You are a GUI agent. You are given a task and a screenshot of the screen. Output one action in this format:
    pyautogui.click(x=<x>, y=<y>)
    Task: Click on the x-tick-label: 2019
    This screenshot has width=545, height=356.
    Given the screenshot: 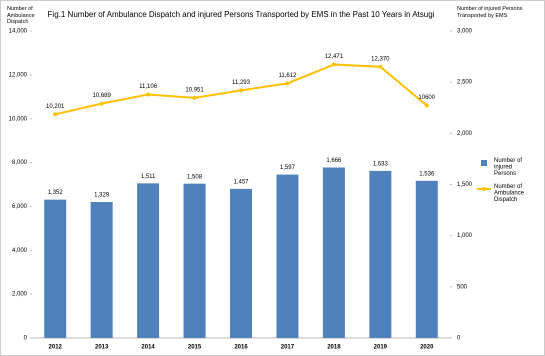 What is the action you would take?
    pyautogui.click(x=381, y=348)
    